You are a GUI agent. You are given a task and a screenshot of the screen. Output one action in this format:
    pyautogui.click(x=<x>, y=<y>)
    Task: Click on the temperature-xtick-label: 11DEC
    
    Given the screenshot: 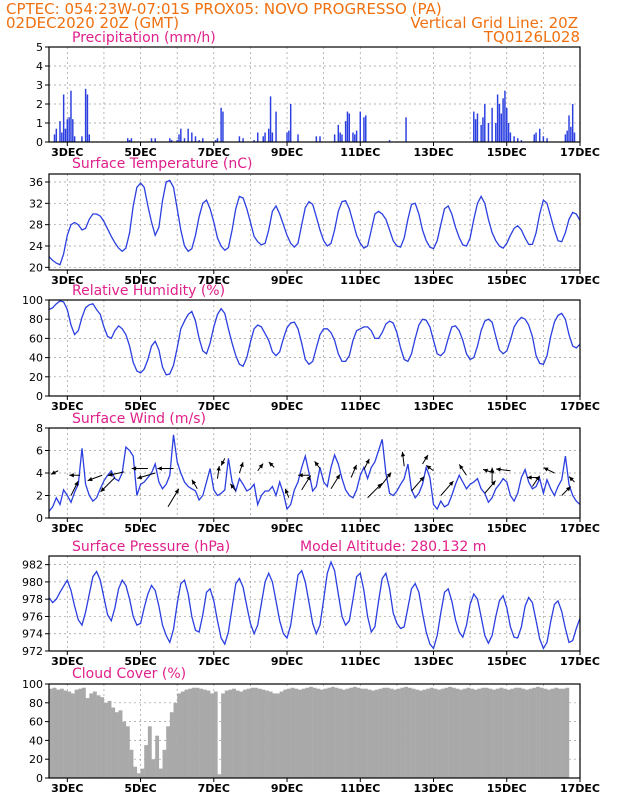 What is the action you would take?
    pyautogui.click(x=360, y=280)
    